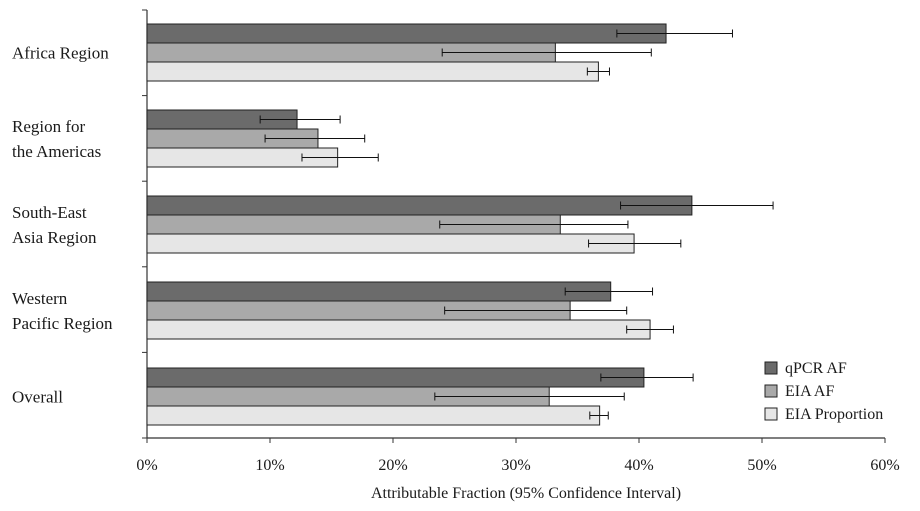 This screenshot has height=511, width=920. What do you see at coordinates (146, 465) in the screenshot?
I see `x-tick-label: 0%` at bounding box center [146, 465].